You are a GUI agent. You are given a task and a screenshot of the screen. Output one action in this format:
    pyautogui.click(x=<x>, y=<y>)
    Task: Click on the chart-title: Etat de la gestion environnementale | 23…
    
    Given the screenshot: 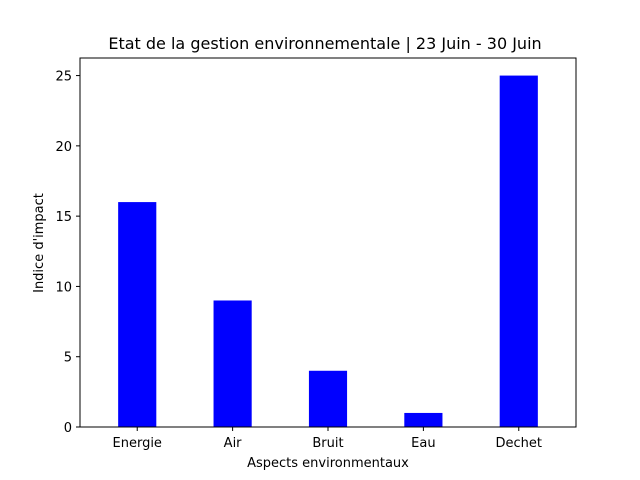 What is the action you would take?
    pyautogui.click(x=324, y=43)
    